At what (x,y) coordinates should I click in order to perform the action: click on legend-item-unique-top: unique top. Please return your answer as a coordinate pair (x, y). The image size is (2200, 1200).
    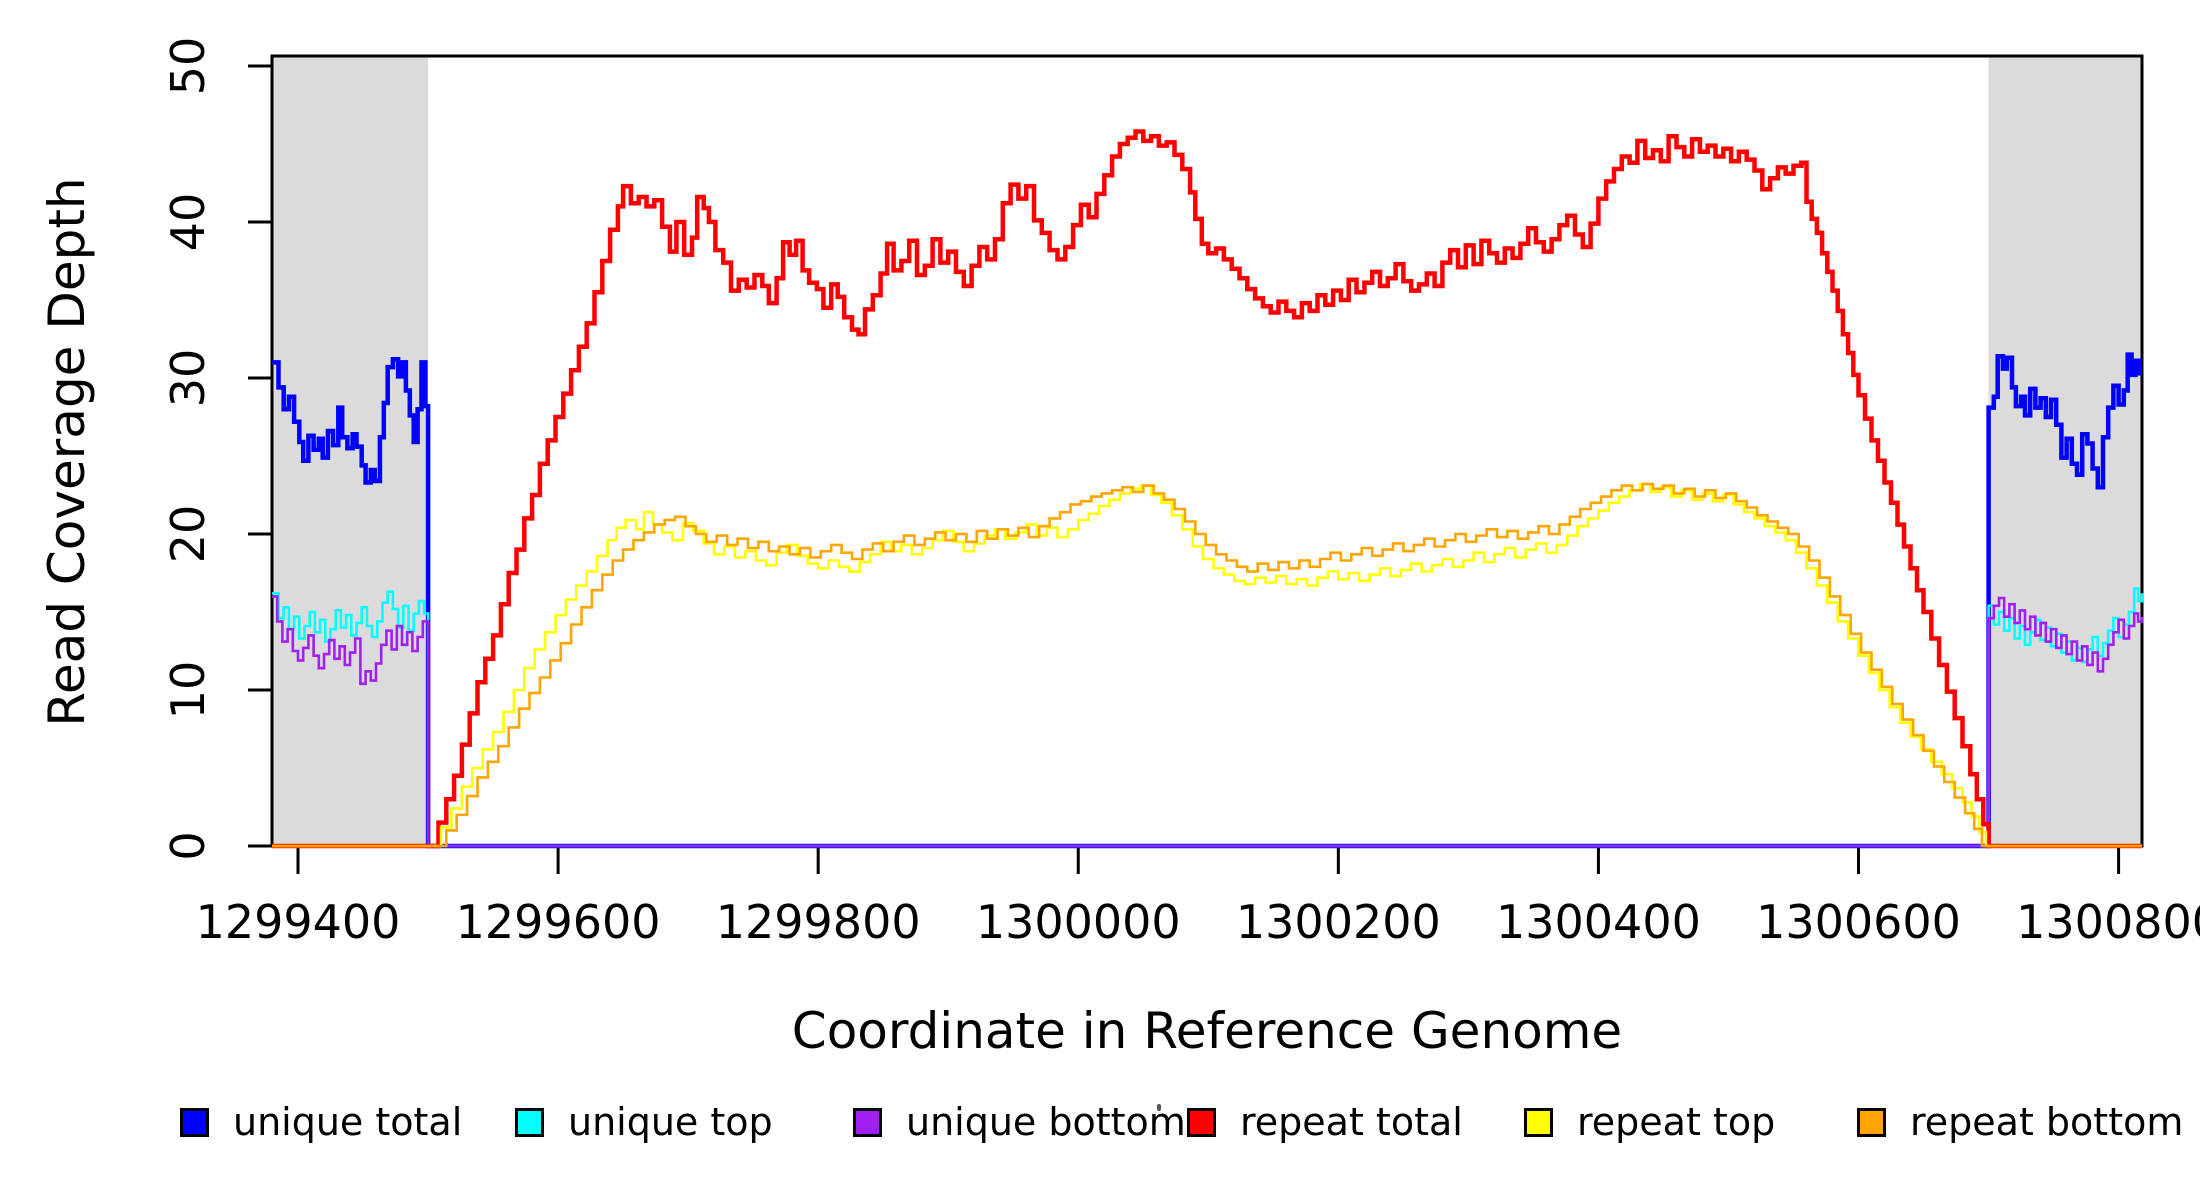
    Looking at the image, I should click on (644, 1122).